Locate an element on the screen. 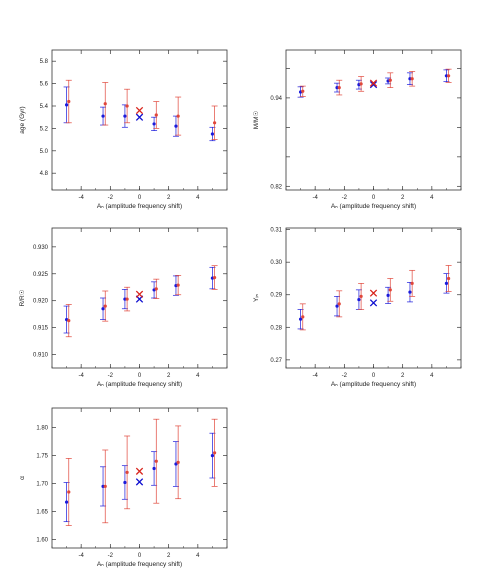  y-tick-label: 5.8 is located at coordinates (44, 62).